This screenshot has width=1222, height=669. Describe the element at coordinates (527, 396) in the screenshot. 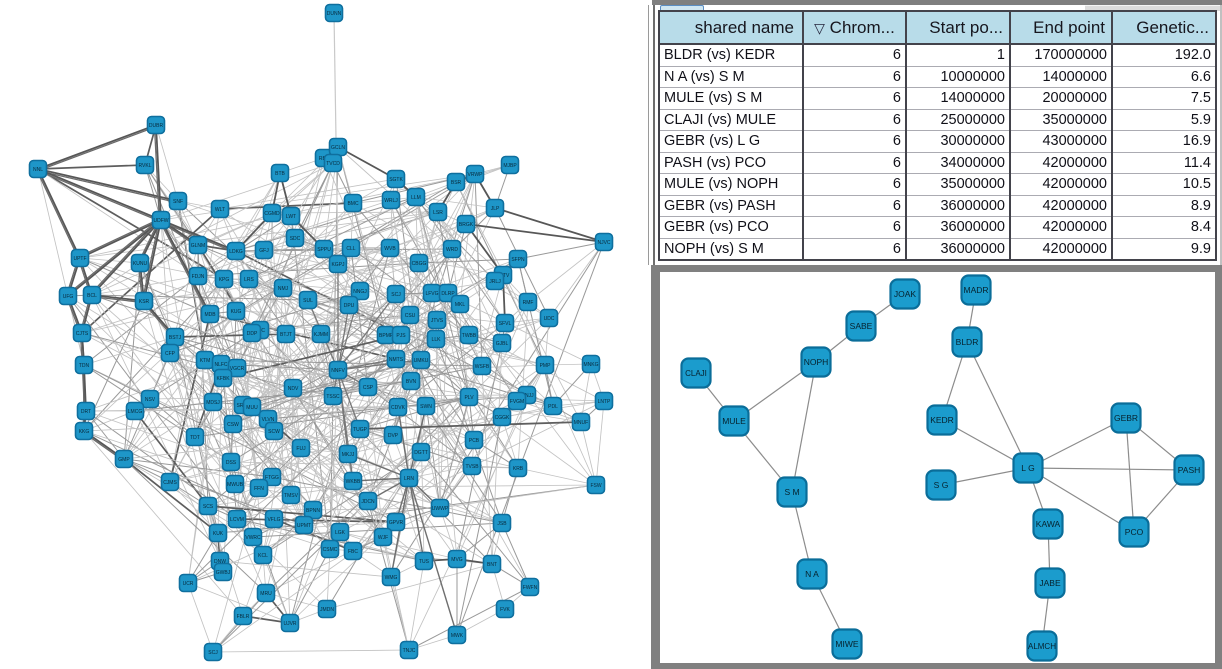

I see `svg-text: WNJJ` at that location.